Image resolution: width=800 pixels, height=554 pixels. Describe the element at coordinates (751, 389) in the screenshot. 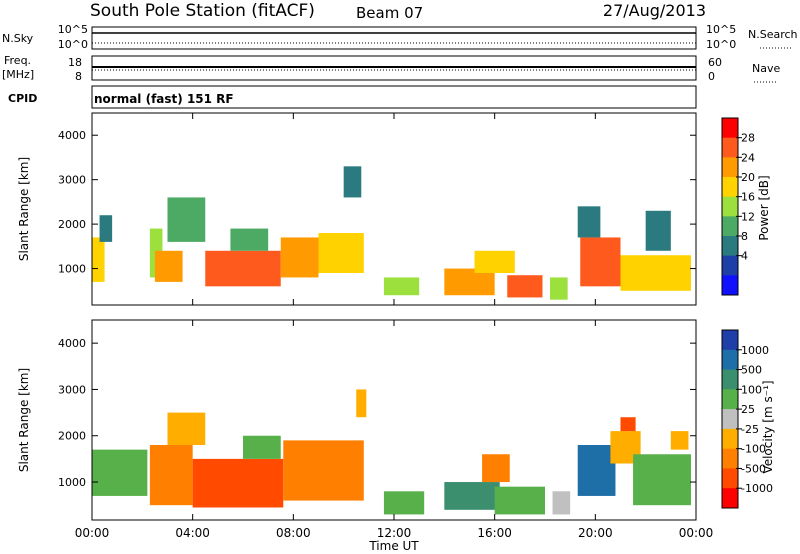

I see `velocity-colorbar-tick-label: 100` at that location.